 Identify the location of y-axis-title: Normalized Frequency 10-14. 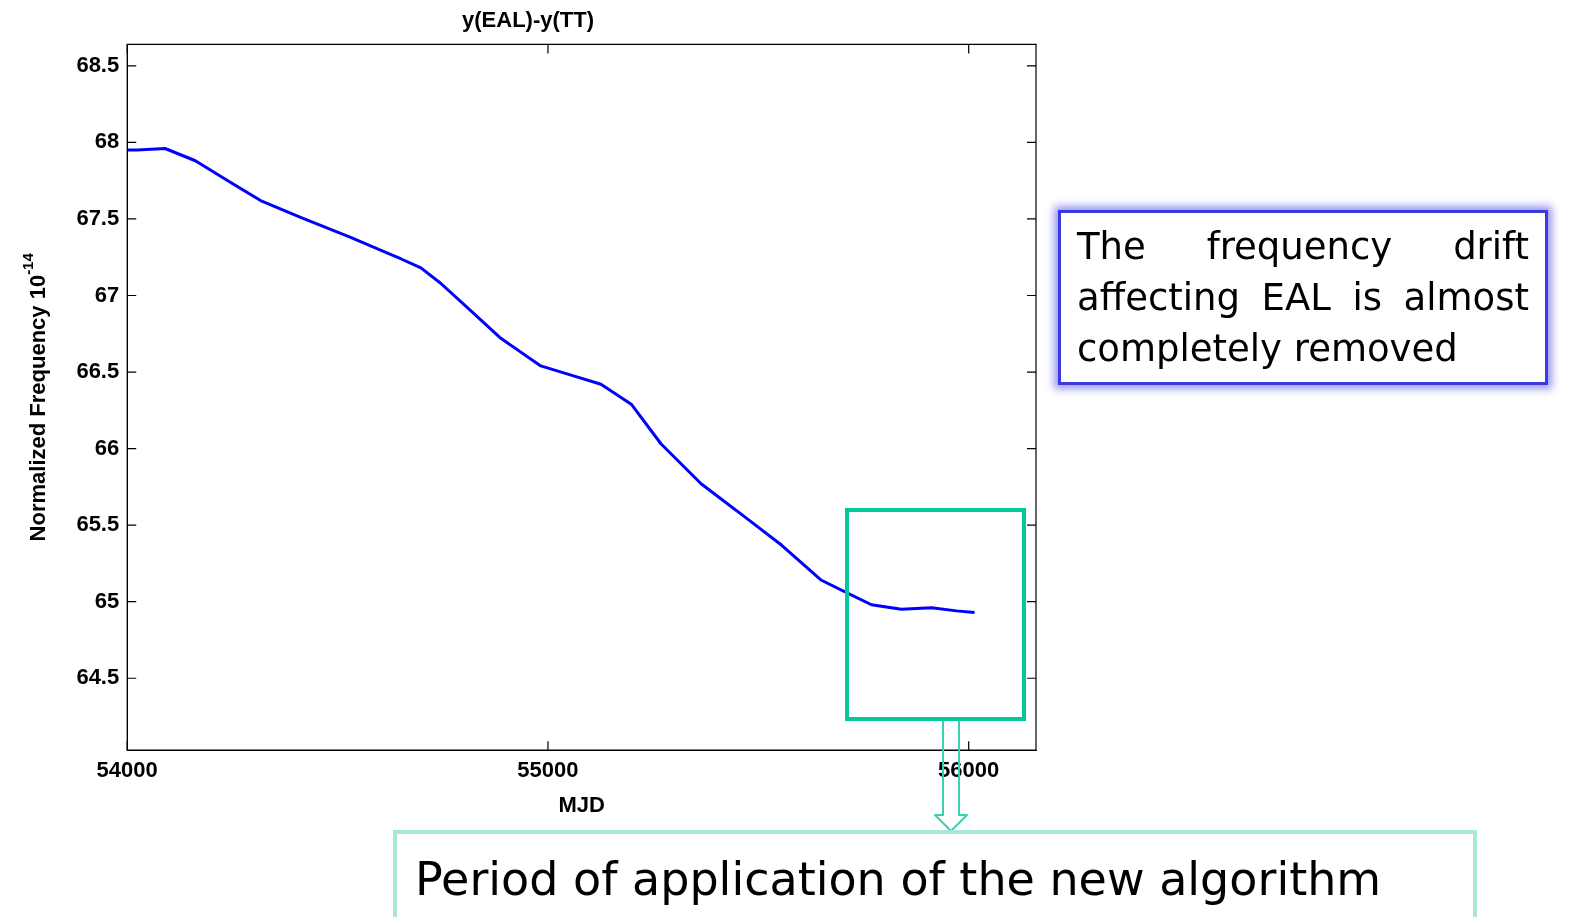
(34, 397).